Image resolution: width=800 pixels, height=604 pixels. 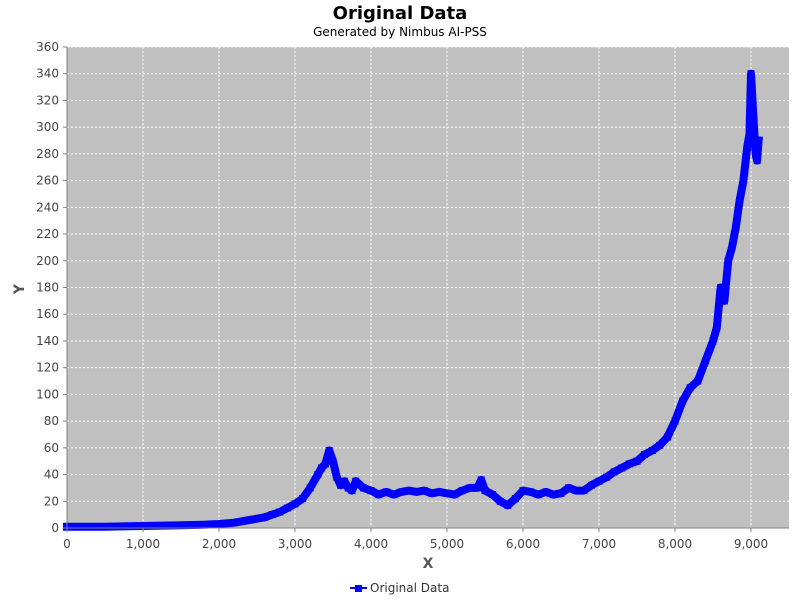 What do you see at coordinates (219, 544) in the screenshot?
I see `x-tick-label: 2,000` at bounding box center [219, 544].